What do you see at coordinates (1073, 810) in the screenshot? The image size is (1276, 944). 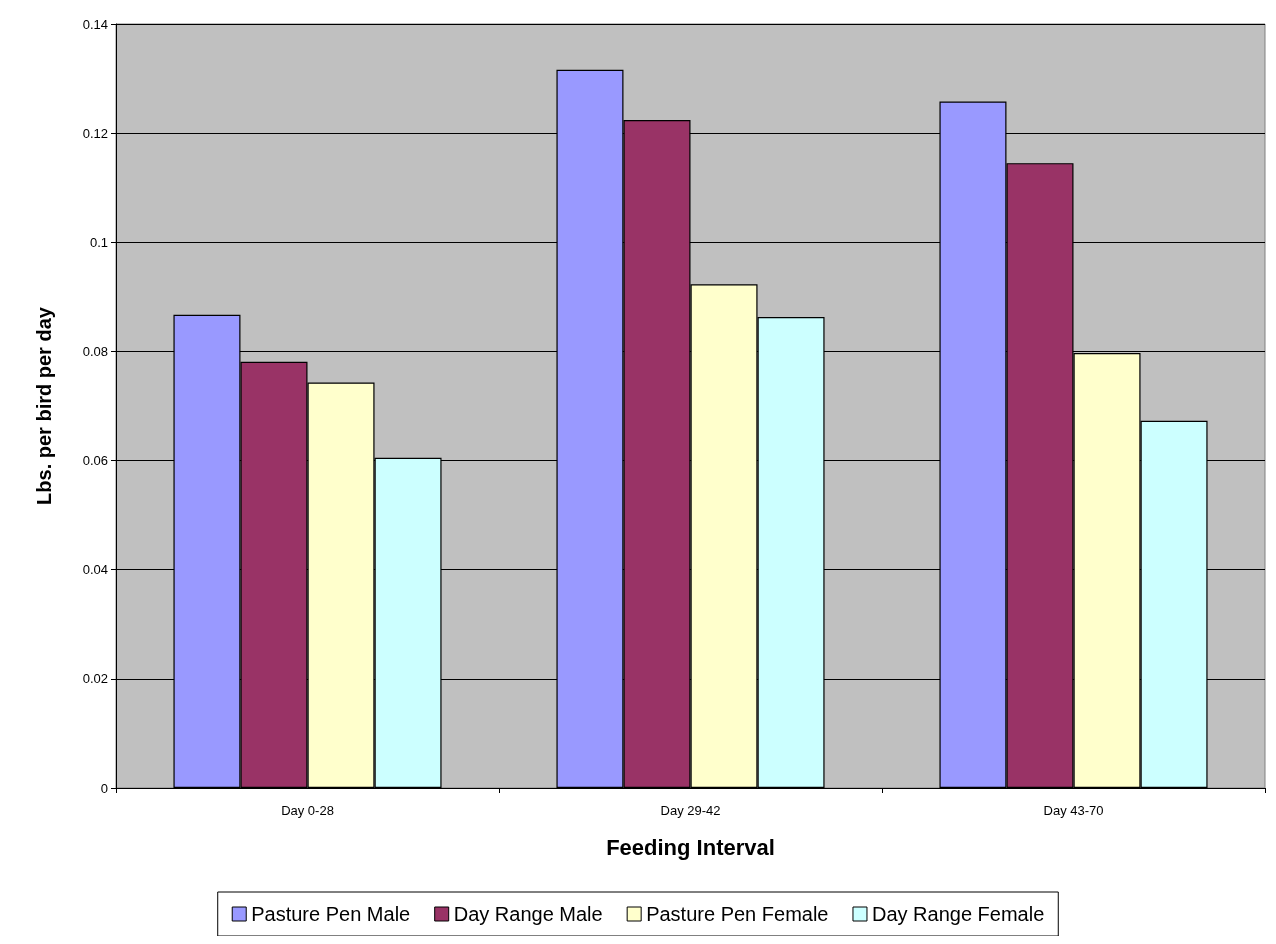 I see `x-tick-label: Day 43-70` at bounding box center [1073, 810].